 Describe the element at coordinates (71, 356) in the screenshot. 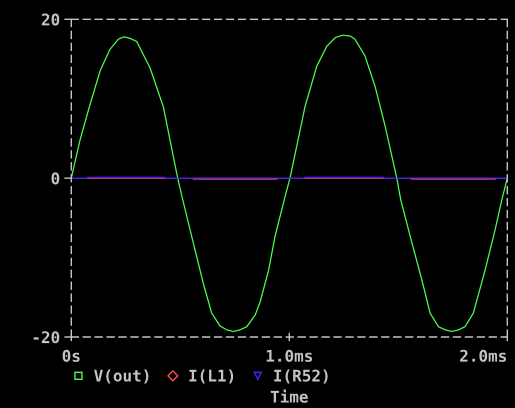

I see `x-tick-label: 0s` at that location.